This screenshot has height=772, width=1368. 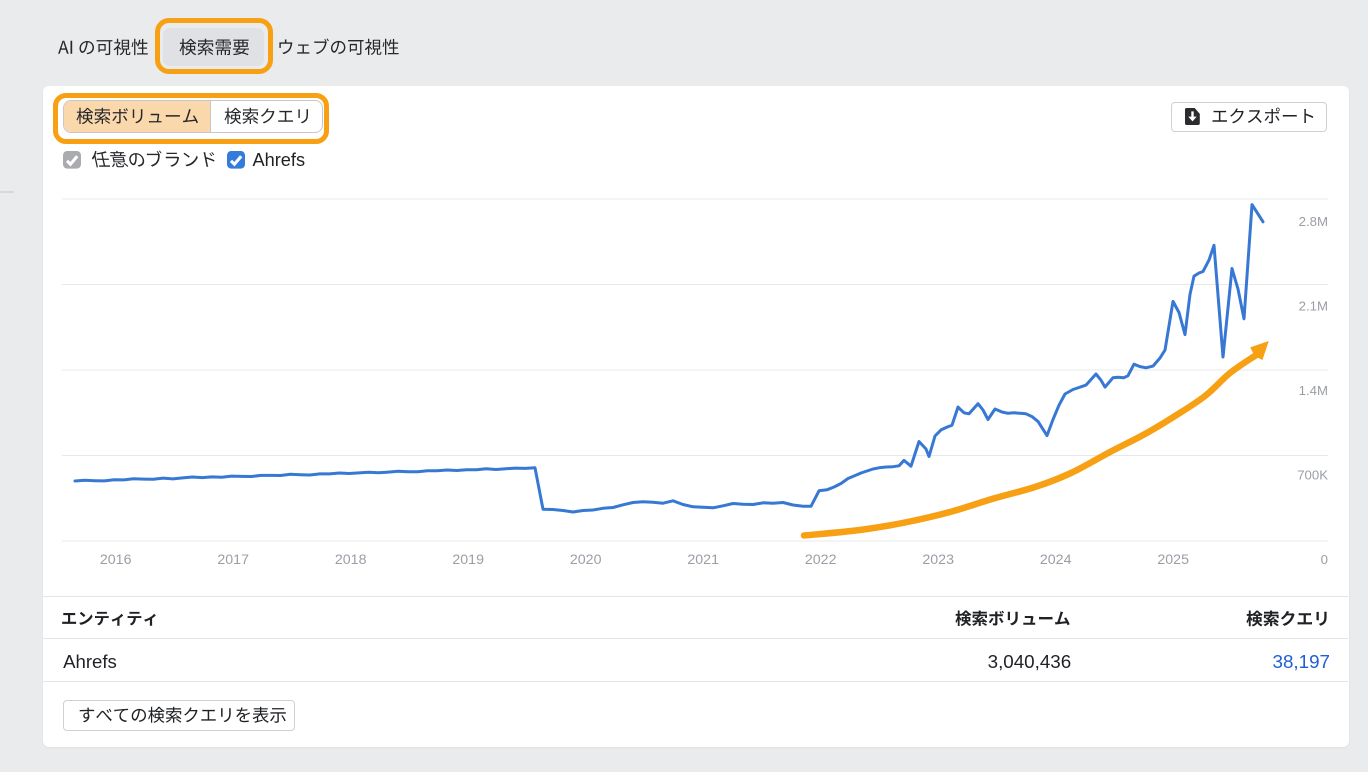 I want to click on svg-text: 1.4M, so click(x=1313, y=390).